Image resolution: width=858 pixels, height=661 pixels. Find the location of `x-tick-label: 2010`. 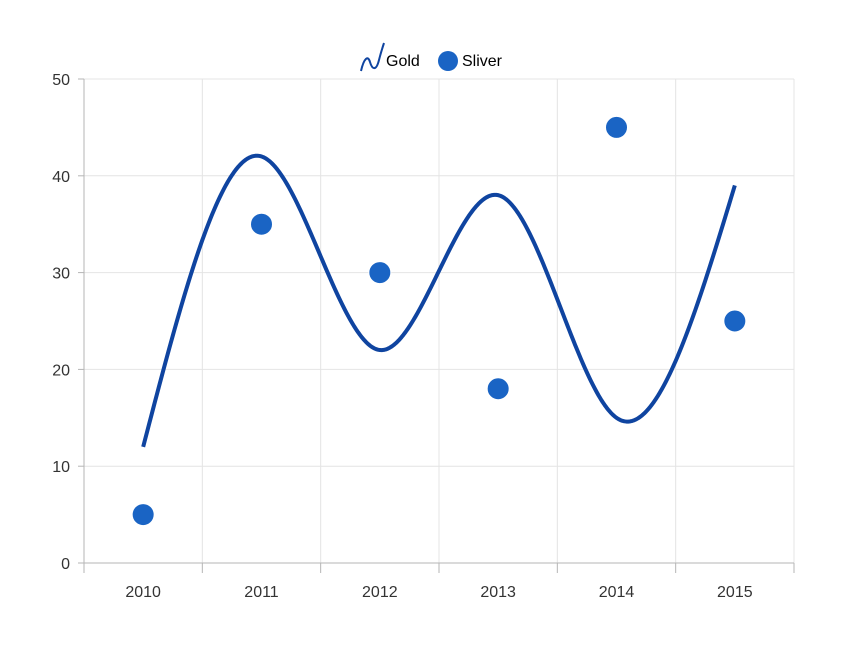

x-tick-label: 2010 is located at coordinates (143, 592).